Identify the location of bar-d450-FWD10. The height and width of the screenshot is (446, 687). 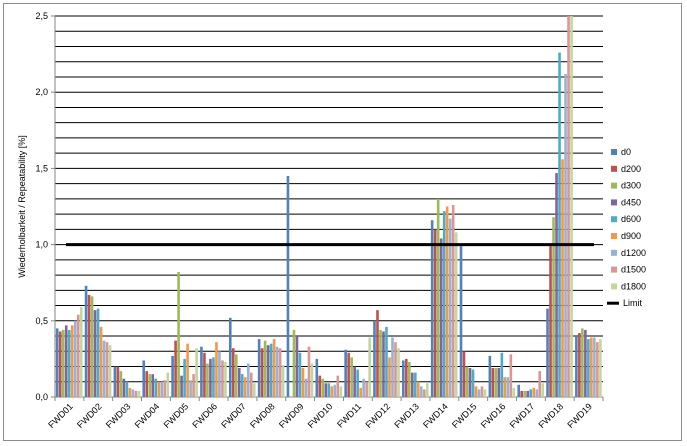
(326, 390).